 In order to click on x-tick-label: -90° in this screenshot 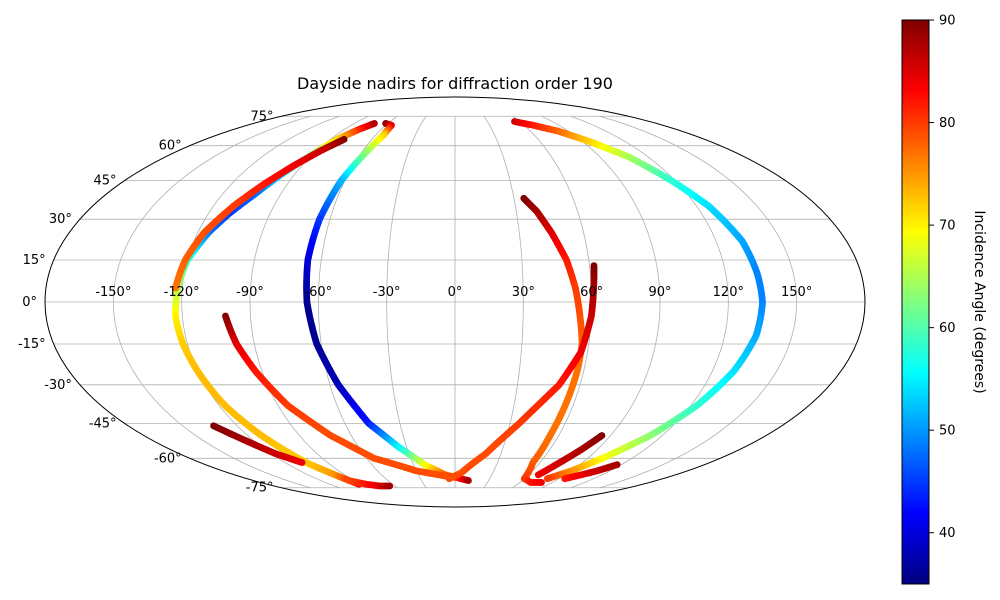, I will do `click(250, 292)`.